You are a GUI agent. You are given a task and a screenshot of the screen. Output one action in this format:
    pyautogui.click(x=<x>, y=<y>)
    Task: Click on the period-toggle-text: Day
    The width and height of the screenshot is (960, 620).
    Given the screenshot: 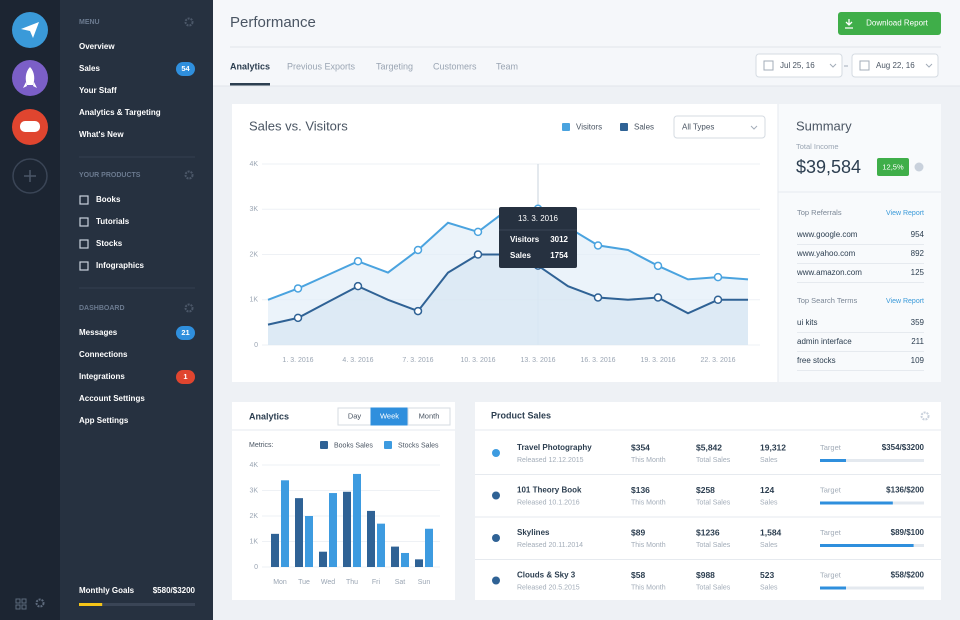 What is the action you would take?
    pyautogui.click(x=355, y=415)
    